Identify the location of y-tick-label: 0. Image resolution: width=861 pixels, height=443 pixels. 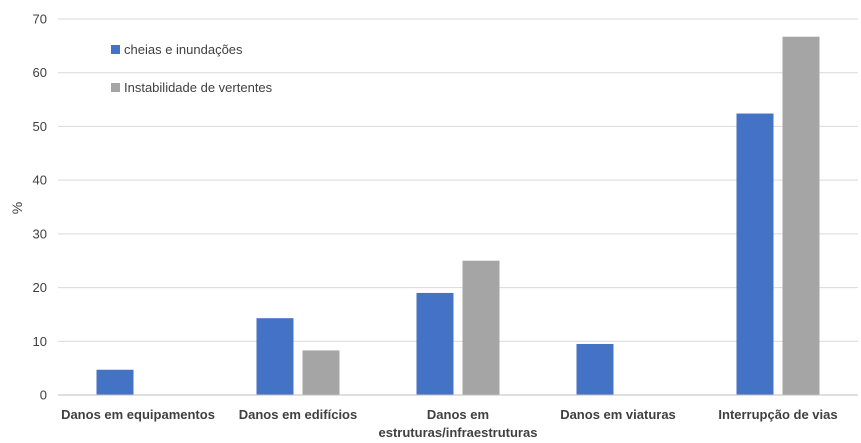
(43, 395).